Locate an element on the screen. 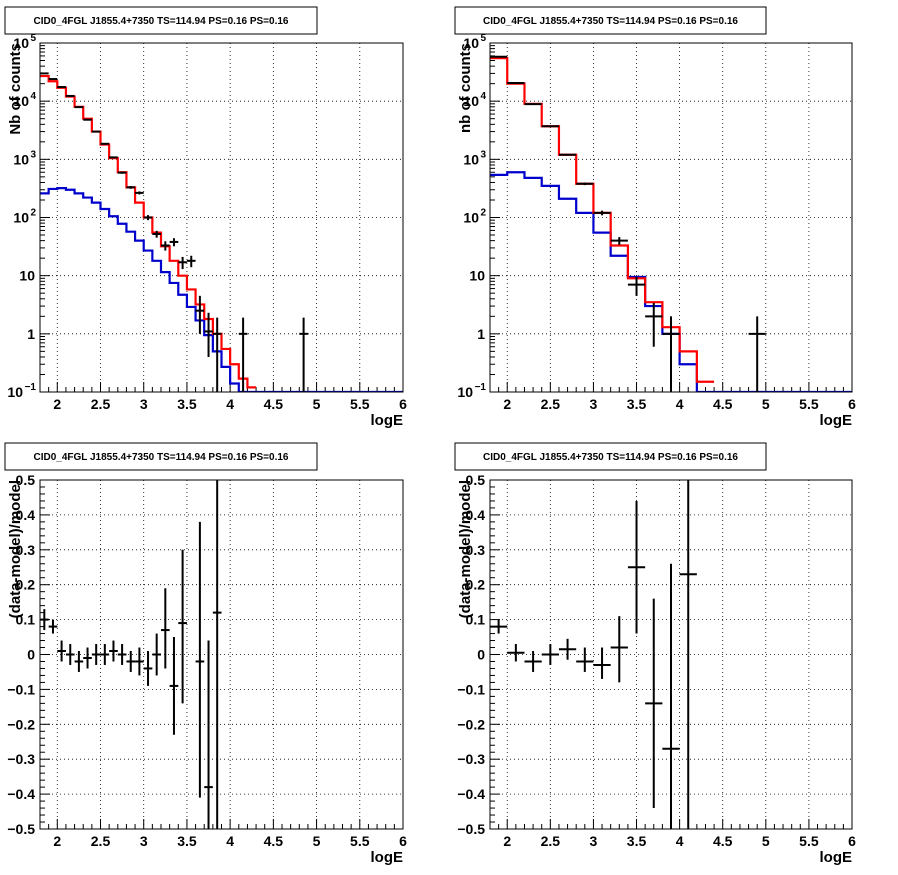 Image resolution: width=898 pixels, height=875 pixels. total-model-histogram is located at coordinates (602, 220).